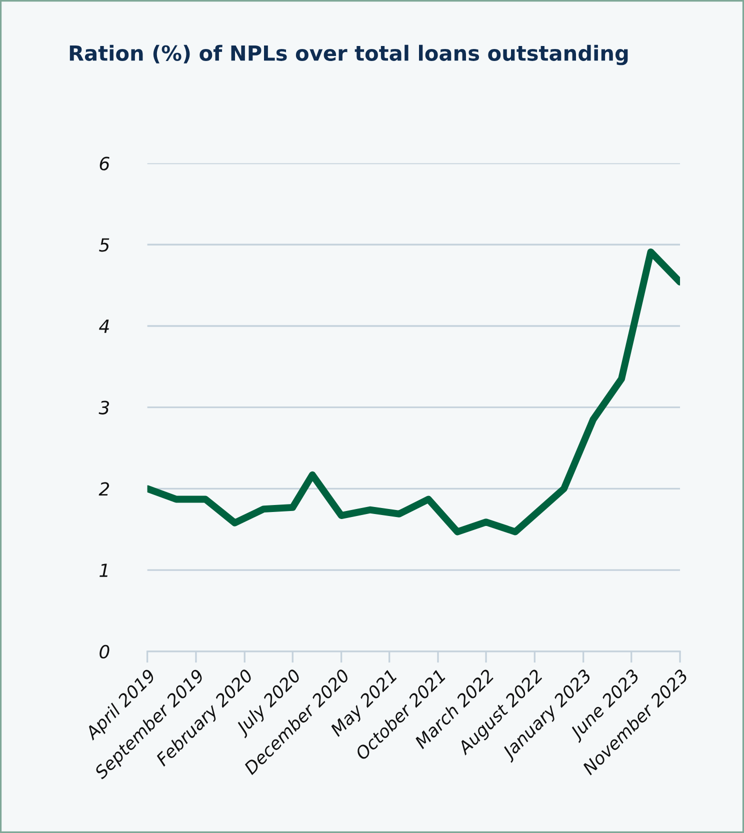 This screenshot has width=744, height=833. I want to click on y-tick-label: 1, so click(104, 570).